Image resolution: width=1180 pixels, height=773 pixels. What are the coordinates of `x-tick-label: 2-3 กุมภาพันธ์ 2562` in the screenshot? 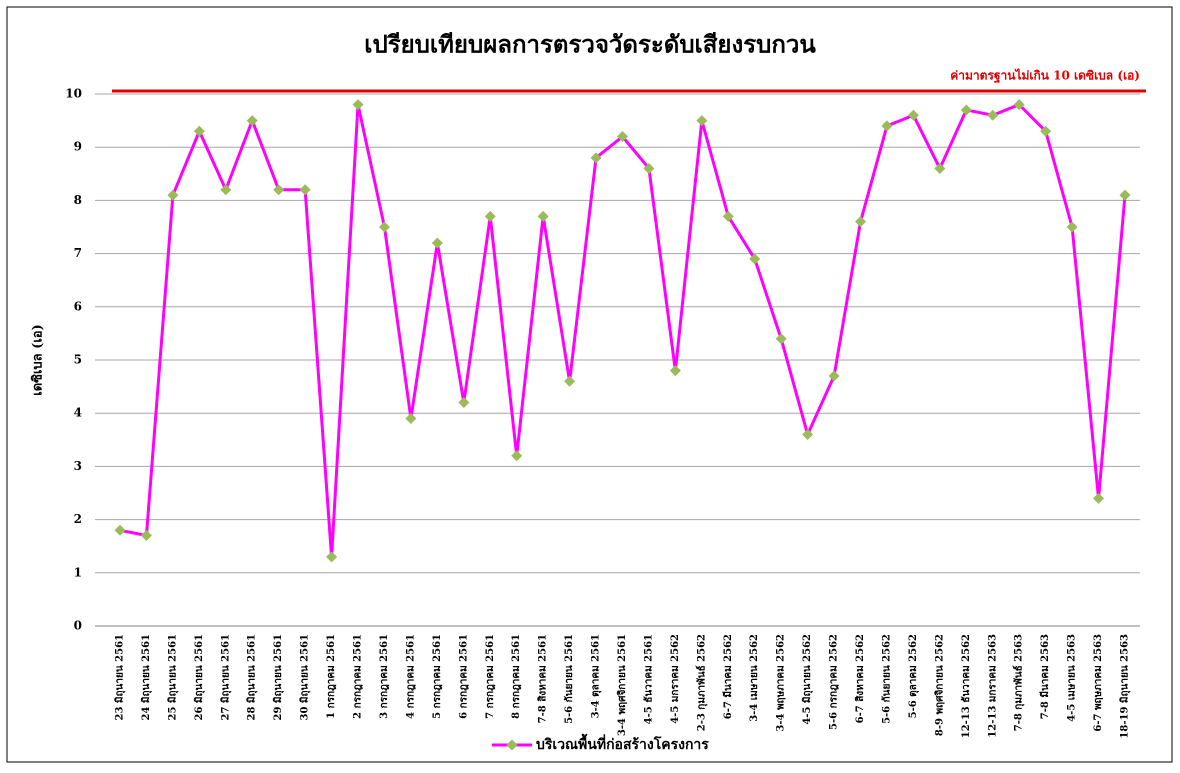 It's located at (701, 682).